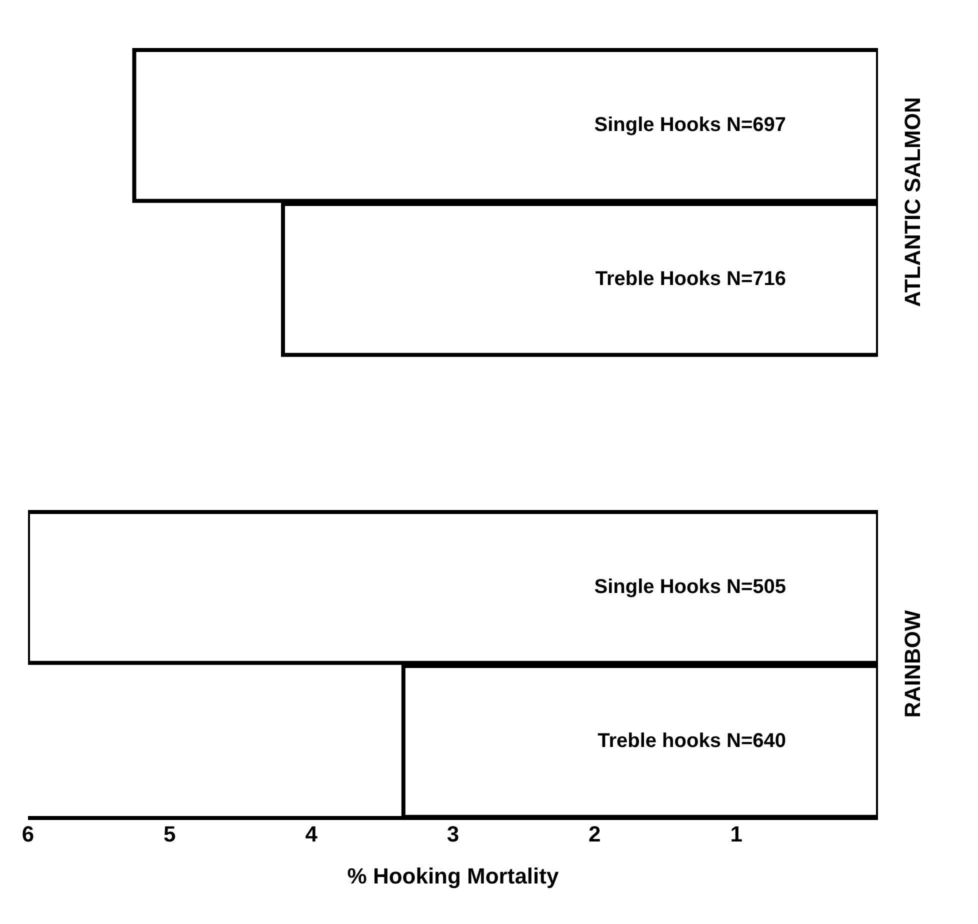 This screenshot has height=924, width=978. What do you see at coordinates (690, 587) in the screenshot?
I see `y-tick-label: Single Hooks N=505` at bounding box center [690, 587].